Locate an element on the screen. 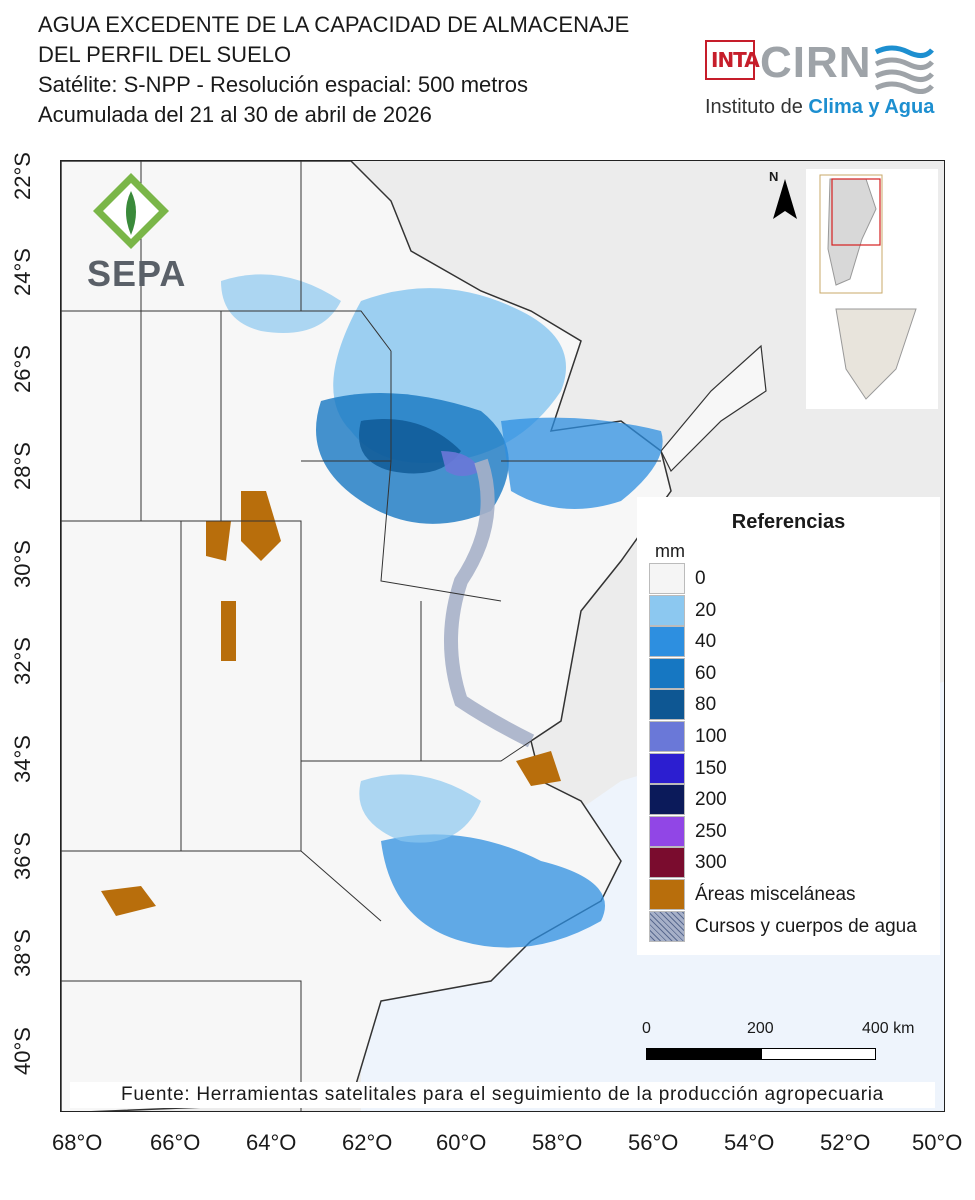 This screenshot has height=1200, width=975. lon-tick-66: 66°O is located at coordinates (175, 1142).